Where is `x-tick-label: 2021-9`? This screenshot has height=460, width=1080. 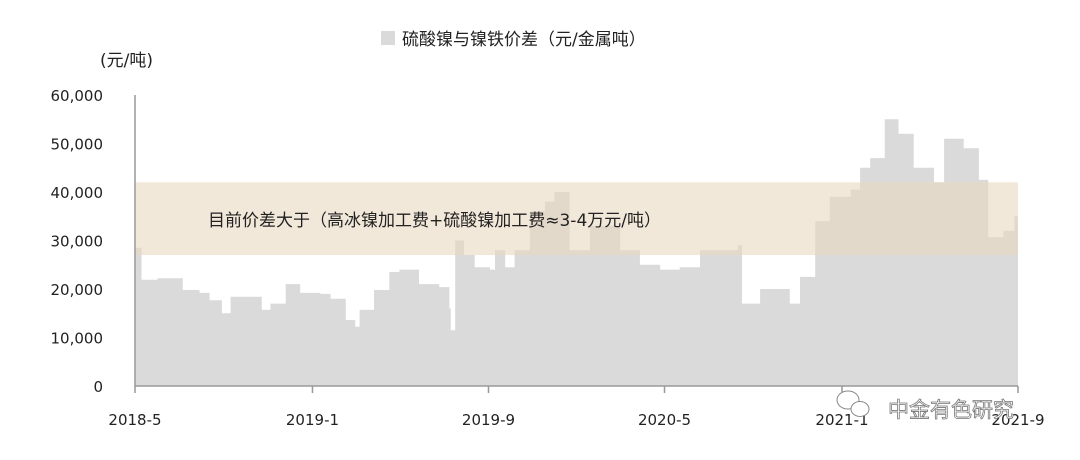
x-tick-label: 2021-9 is located at coordinates (1017, 420).